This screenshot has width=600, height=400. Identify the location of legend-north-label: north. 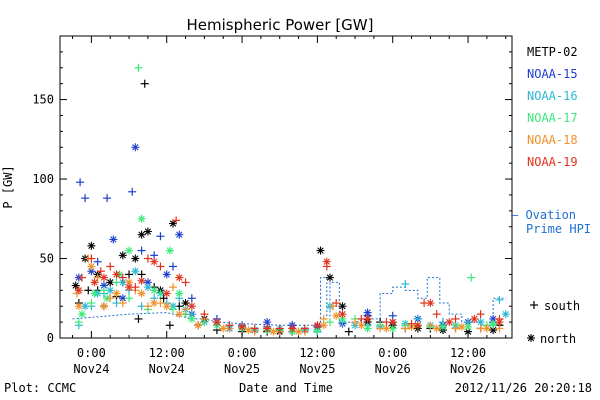
(558, 339).